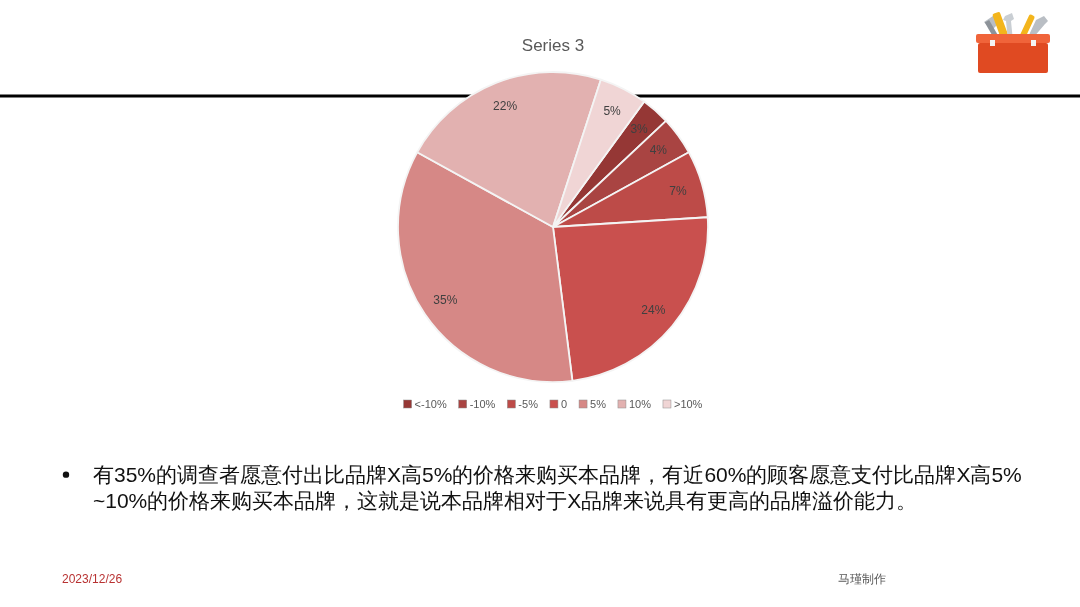  What do you see at coordinates (862, 579) in the screenshot?
I see `text: 马瑾制作` at bounding box center [862, 579].